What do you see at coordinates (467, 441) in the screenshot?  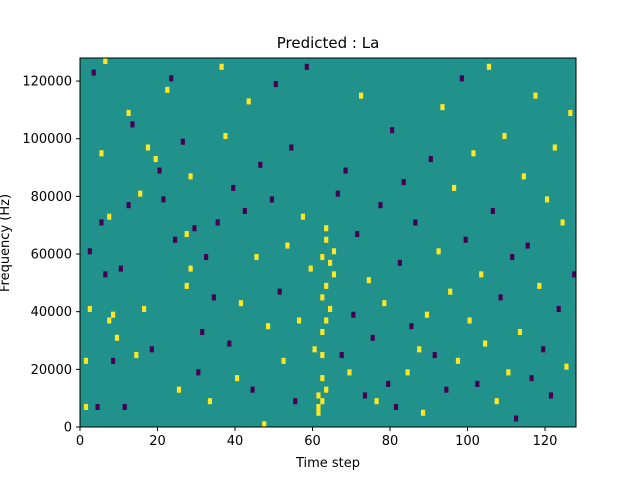 I see `x-tick-label: 100` at bounding box center [467, 441].